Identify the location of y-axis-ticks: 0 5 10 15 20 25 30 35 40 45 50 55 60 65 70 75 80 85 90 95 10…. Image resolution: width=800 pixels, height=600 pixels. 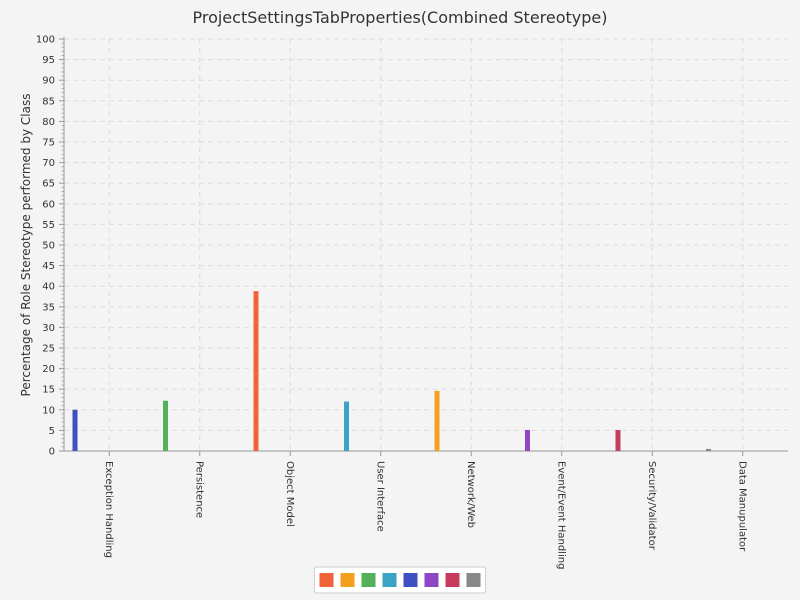
(50, 246).